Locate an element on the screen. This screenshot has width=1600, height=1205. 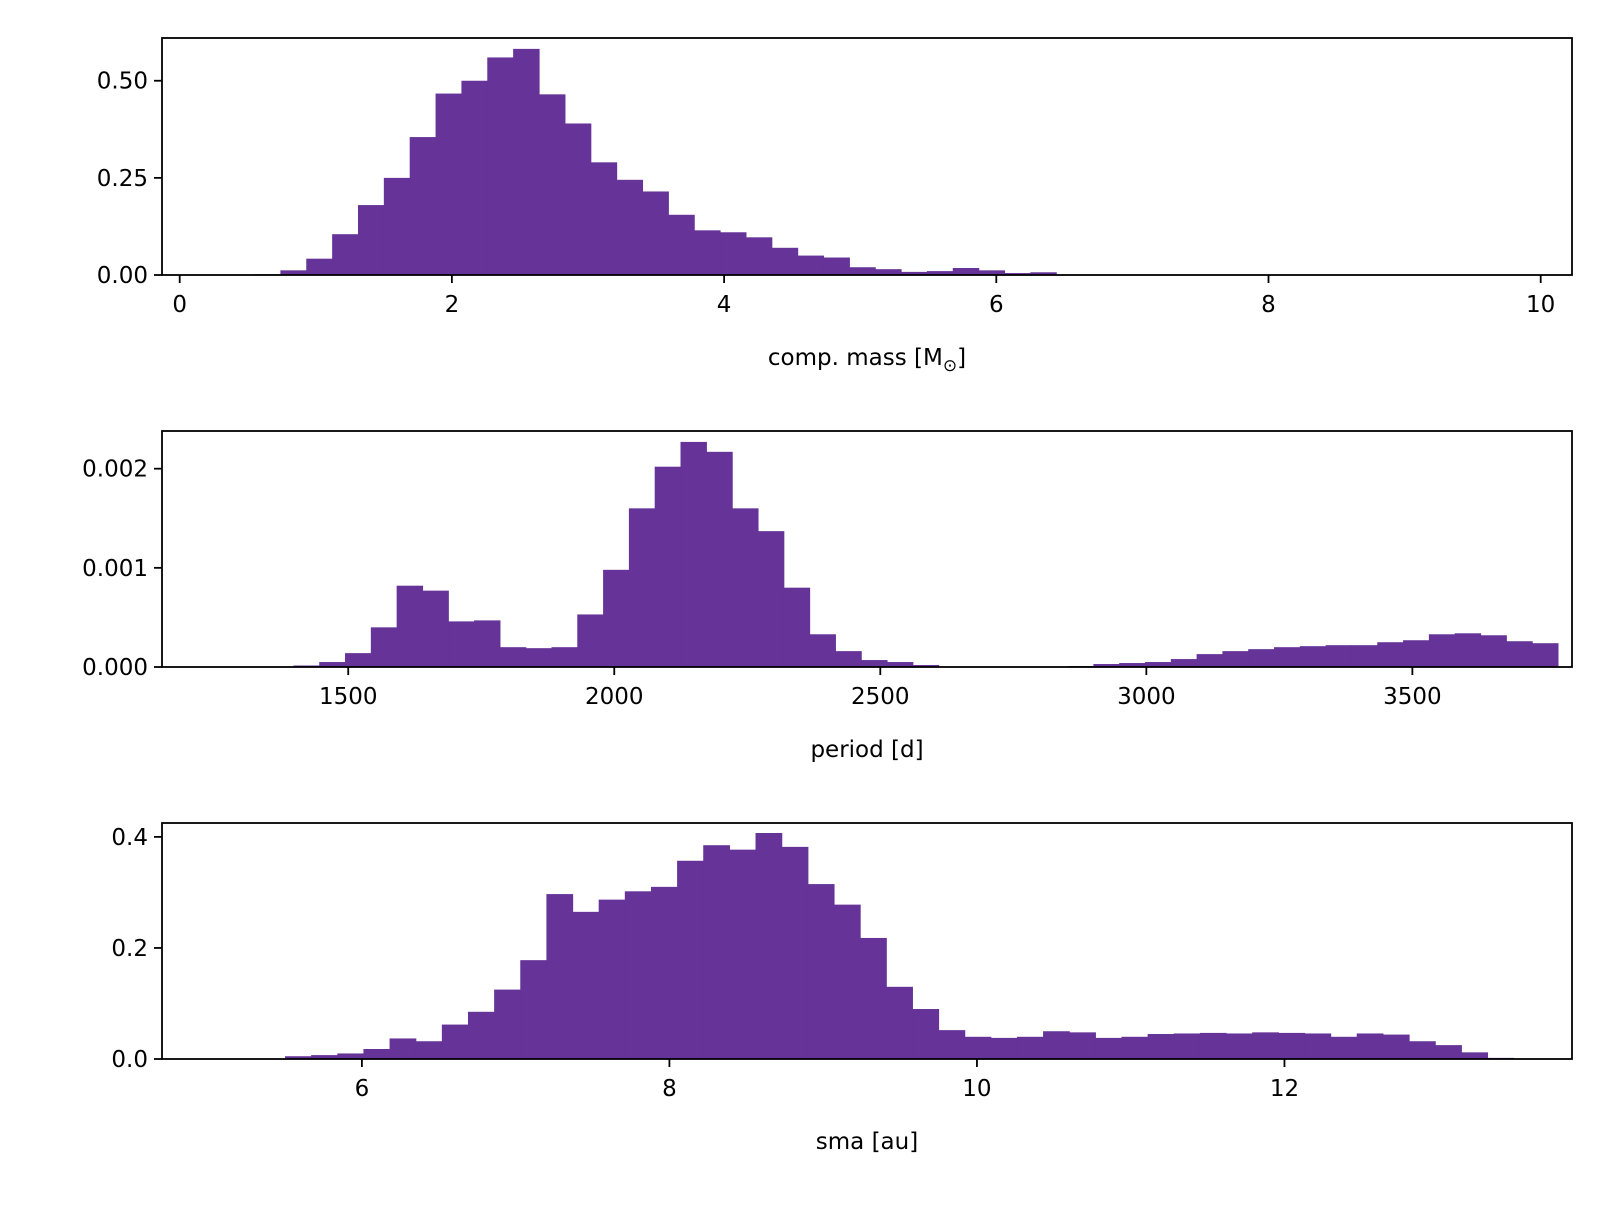
comp-mass-y-tick-label: 0.00 is located at coordinates (122, 276).